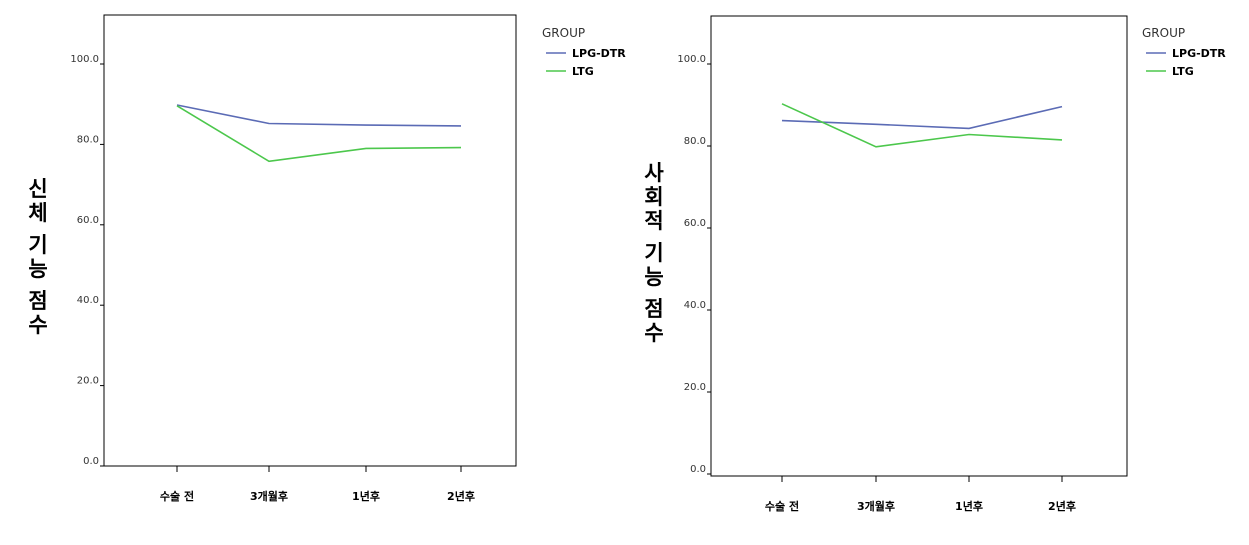  I want to click on y-axis-label-char: 회, so click(653, 197).